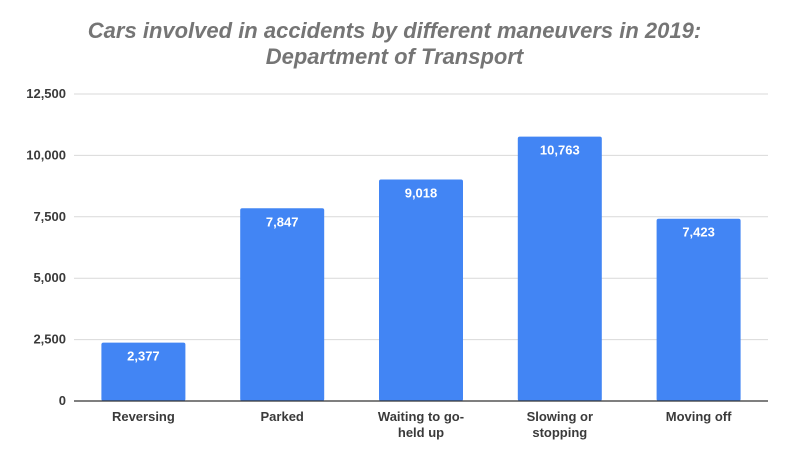 The image size is (789, 460). Describe the element at coordinates (49, 277) in the screenshot. I see `y-tick-label: 5,000` at that location.